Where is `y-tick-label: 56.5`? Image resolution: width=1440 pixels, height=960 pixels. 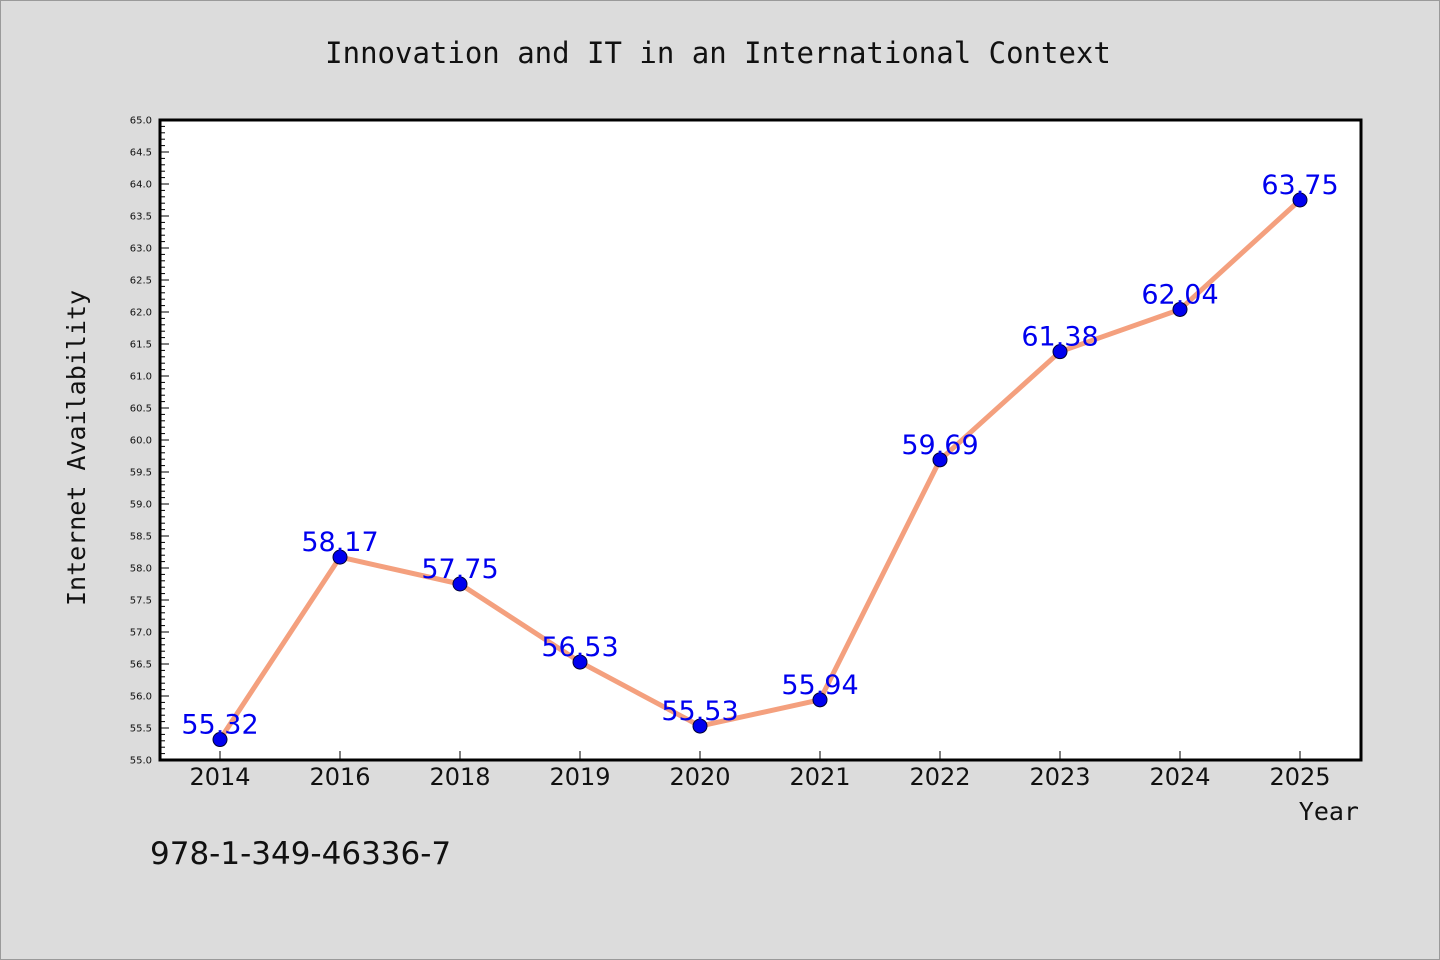
y-tick-label: 56.5 is located at coordinates (141, 665).